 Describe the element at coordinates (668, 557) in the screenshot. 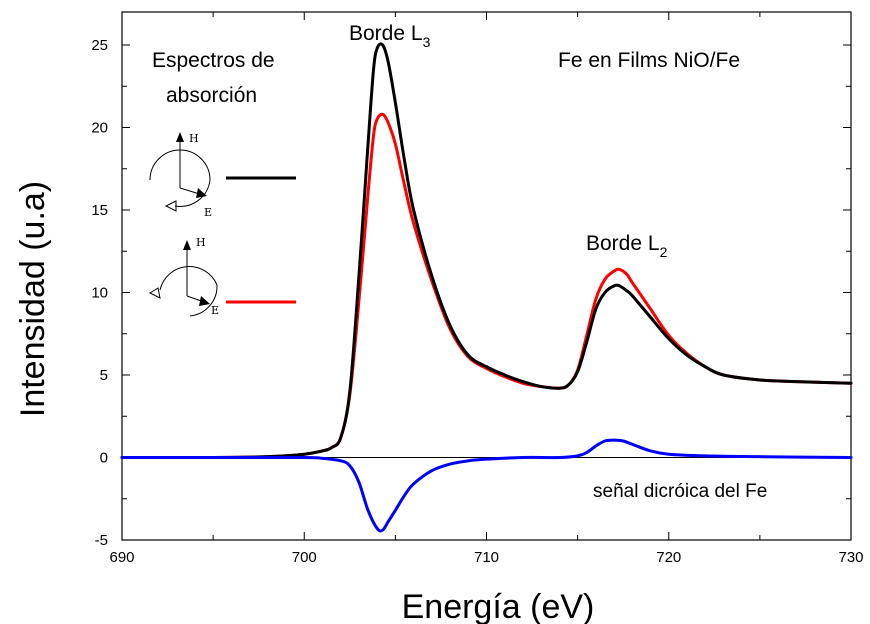

I see `x-tick-label: 720` at that location.